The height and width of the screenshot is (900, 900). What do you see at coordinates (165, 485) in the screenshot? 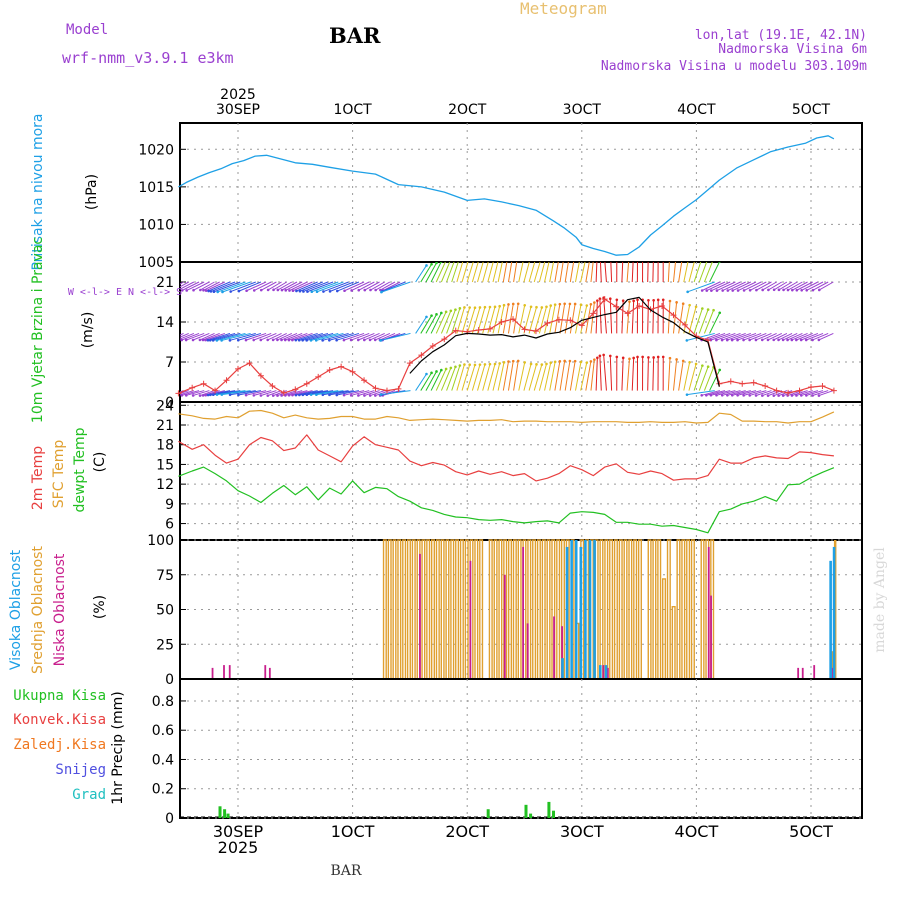
I see `temp-tick-label: 12` at bounding box center [165, 485].